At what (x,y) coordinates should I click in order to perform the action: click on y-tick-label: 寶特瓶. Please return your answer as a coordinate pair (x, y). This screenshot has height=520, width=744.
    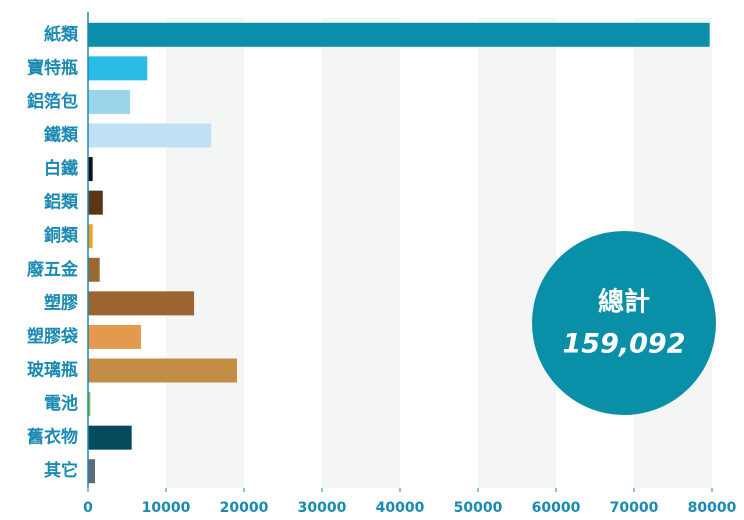
    Looking at the image, I should click on (52, 67).